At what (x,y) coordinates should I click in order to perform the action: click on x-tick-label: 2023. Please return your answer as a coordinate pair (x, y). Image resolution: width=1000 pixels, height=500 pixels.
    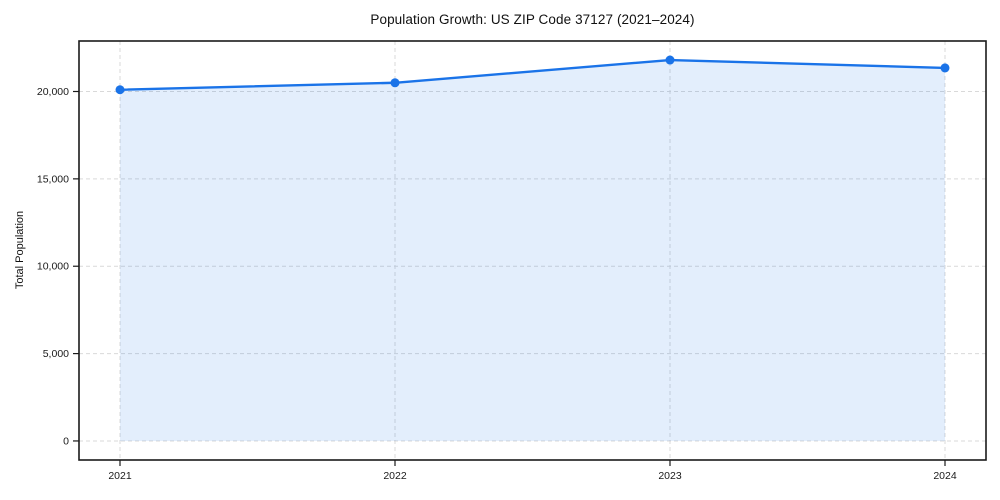
    Looking at the image, I should click on (670, 476).